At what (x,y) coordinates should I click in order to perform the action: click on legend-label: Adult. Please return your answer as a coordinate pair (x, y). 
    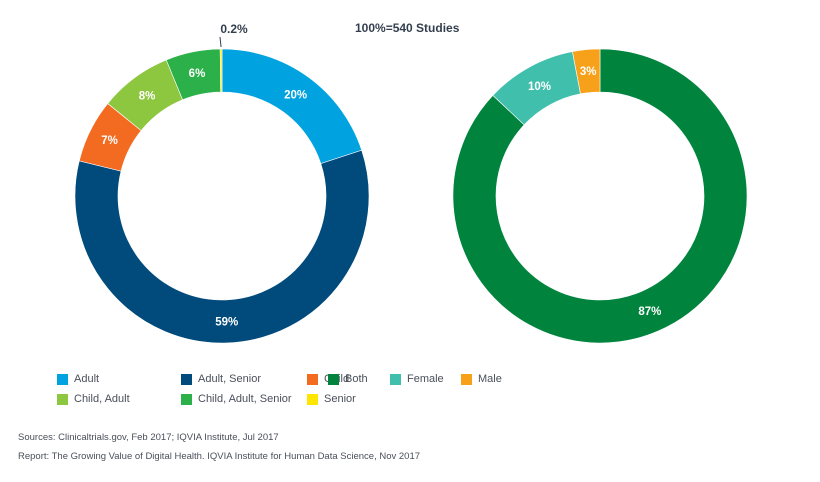
    Looking at the image, I should click on (87, 379).